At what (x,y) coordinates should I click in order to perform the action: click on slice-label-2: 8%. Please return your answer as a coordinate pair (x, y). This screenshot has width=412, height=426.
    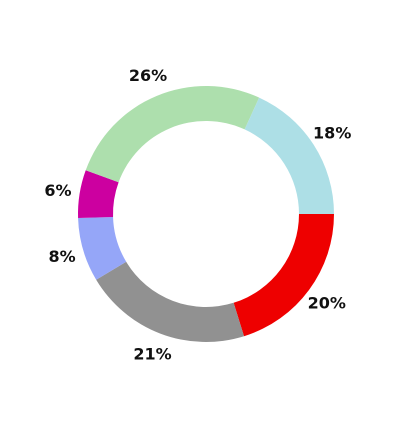
    Looking at the image, I should click on (62, 256).